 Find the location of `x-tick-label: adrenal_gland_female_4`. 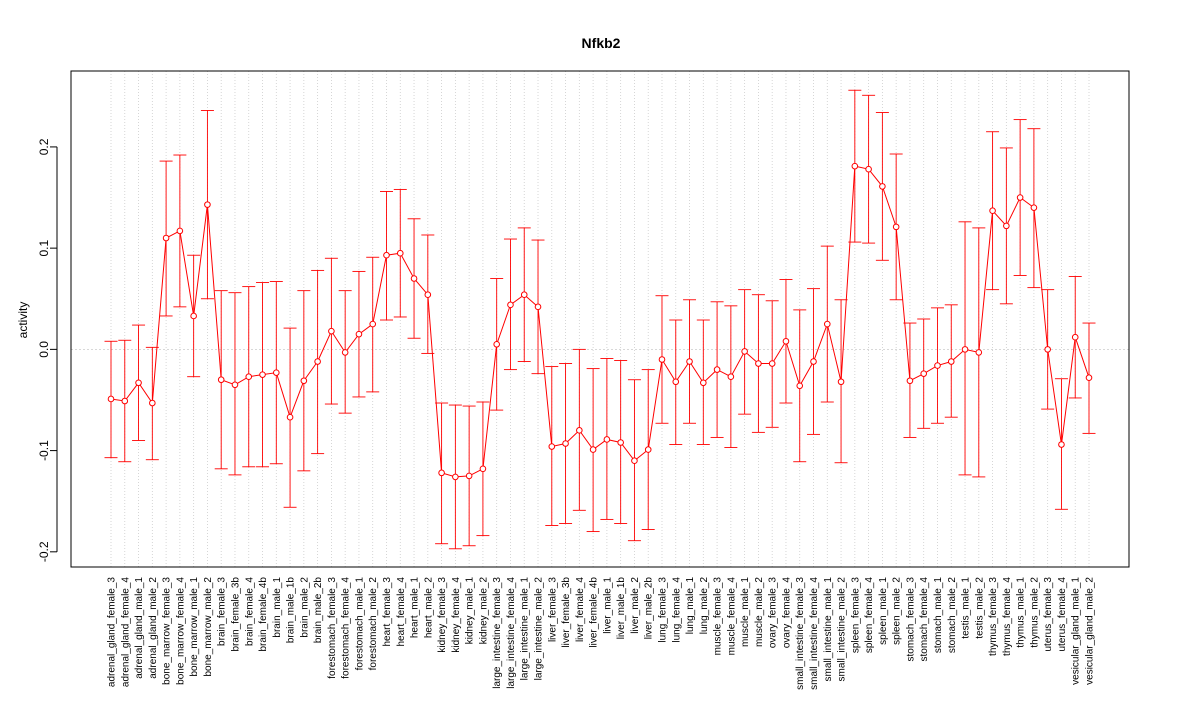

x-tick-label: adrenal_gland_female_4 is located at coordinates (125, 632).